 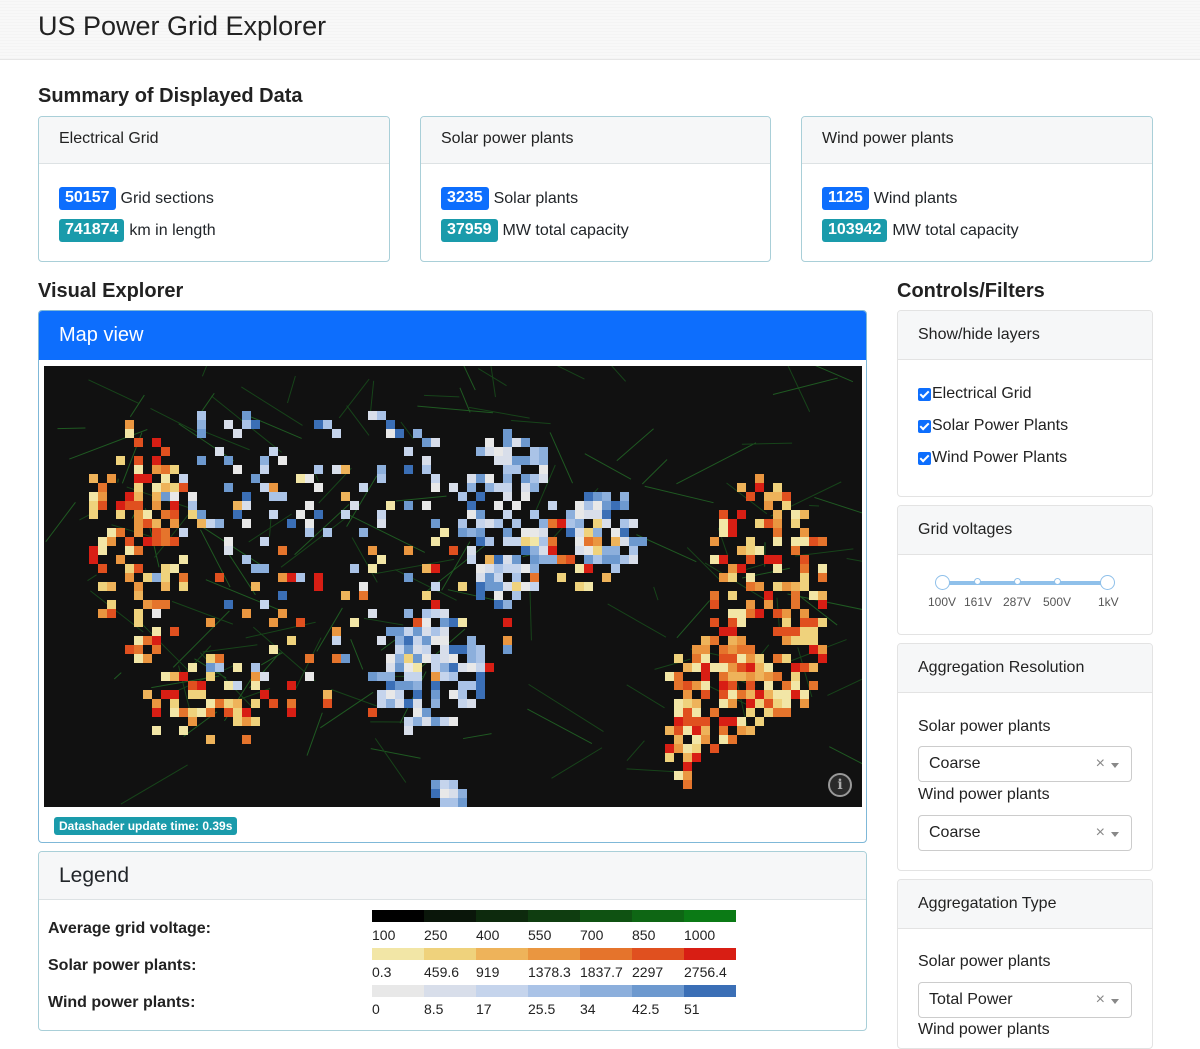 I want to click on voltage-slider-max-handle, so click(x=1107, y=582).